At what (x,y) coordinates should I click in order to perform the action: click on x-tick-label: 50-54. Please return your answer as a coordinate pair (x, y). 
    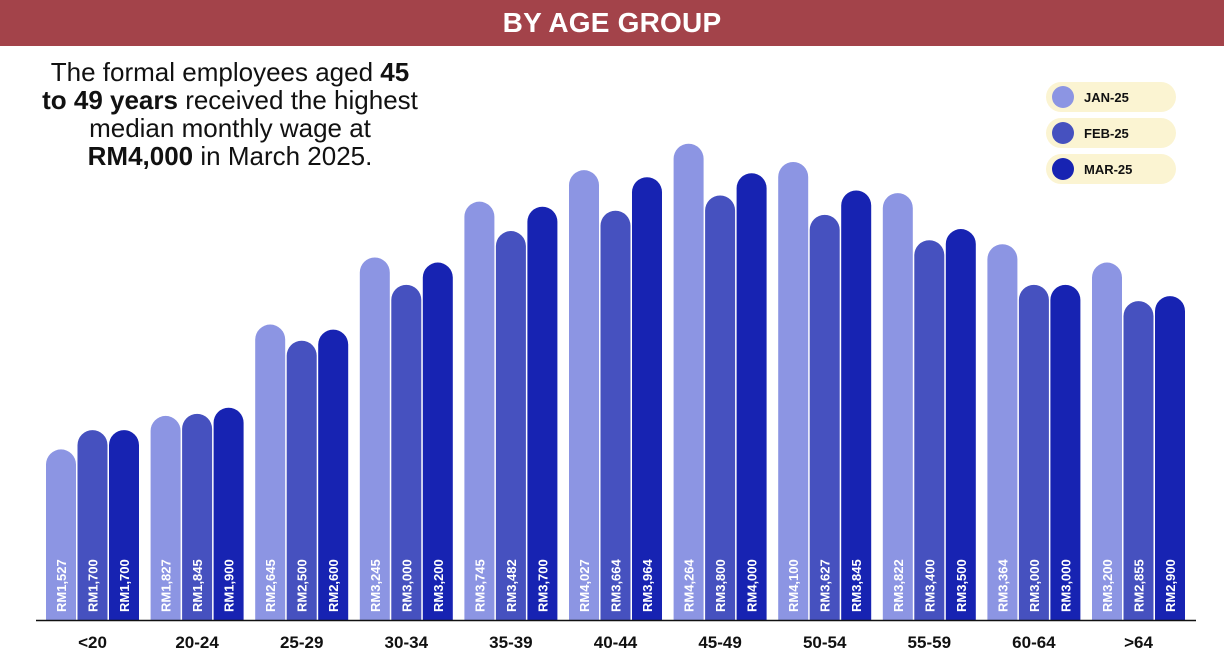
    Looking at the image, I should click on (825, 642).